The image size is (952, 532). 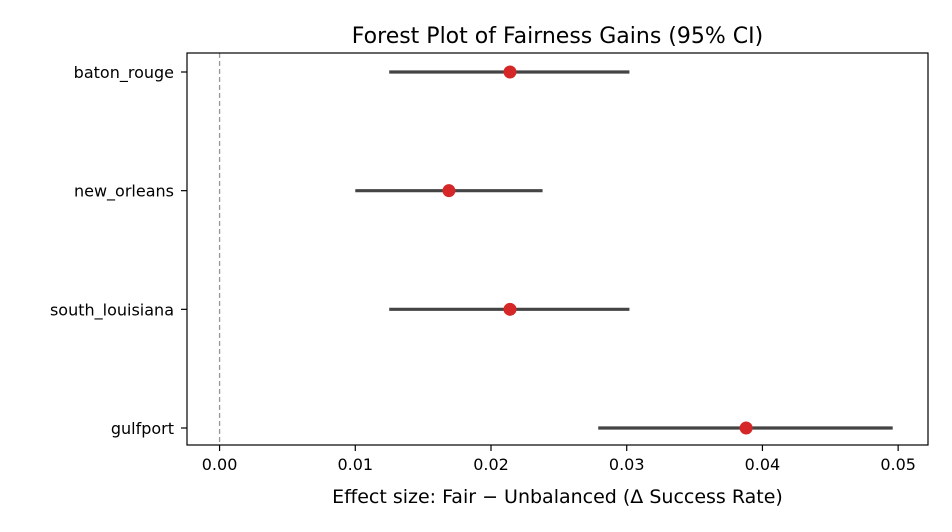 What do you see at coordinates (355, 464) in the screenshot?
I see `x-tick-label: 0.01` at bounding box center [355, 464].